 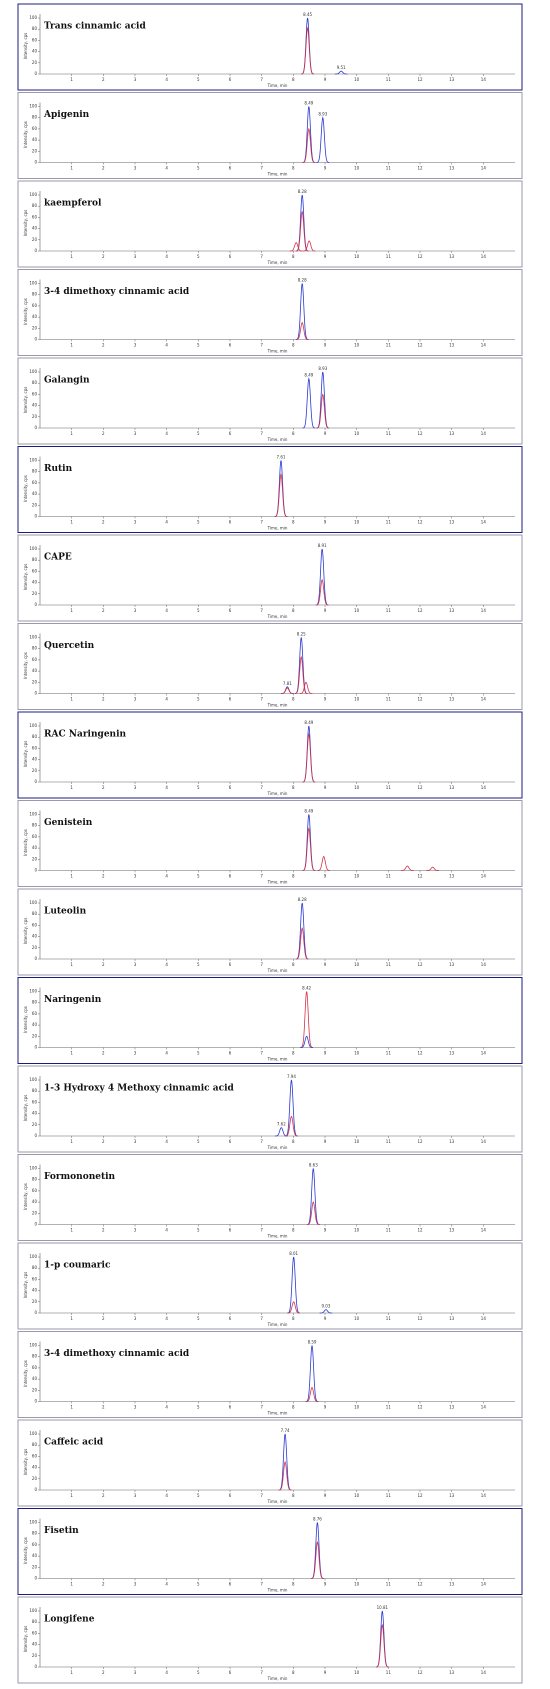 What do you see at coordinates (80, 1177) in the screenshot?
I see `chart-title: Formononetin` at bounding box center [80, 1177].